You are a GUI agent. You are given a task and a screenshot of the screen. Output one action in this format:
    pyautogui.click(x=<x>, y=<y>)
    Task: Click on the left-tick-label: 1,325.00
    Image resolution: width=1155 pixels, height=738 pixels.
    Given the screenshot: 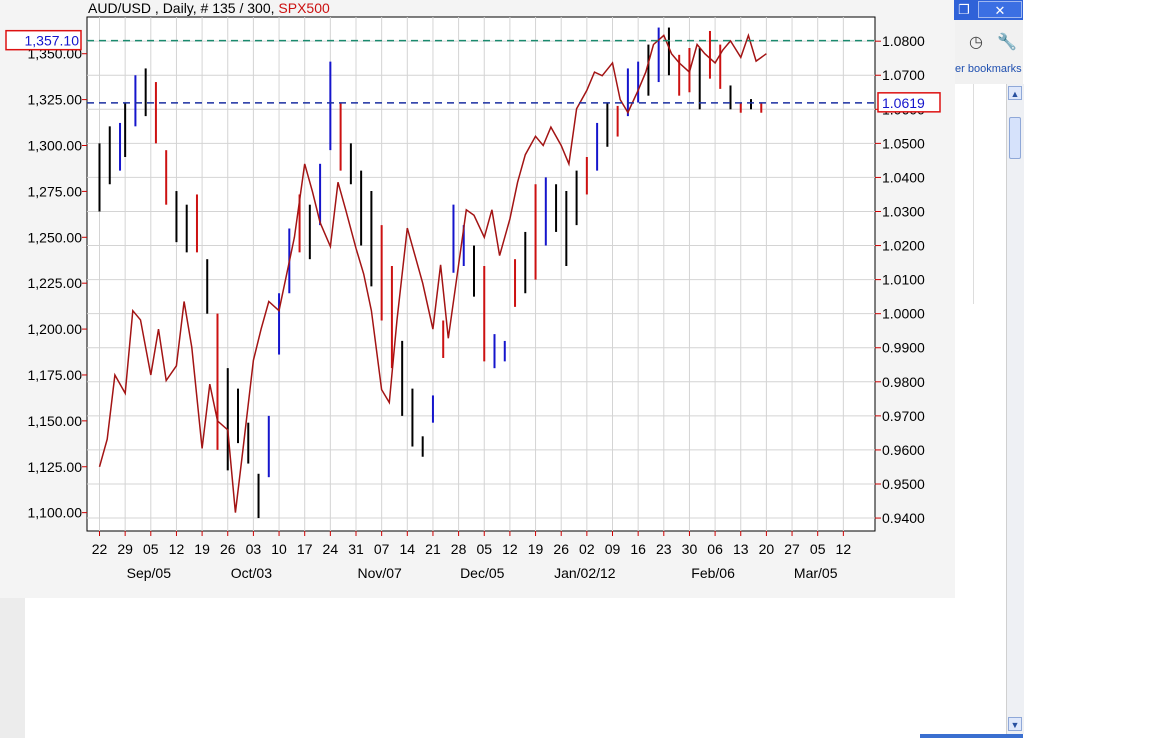 What is the action you would take?
    pyautogui.click(x=55, y=100)
    